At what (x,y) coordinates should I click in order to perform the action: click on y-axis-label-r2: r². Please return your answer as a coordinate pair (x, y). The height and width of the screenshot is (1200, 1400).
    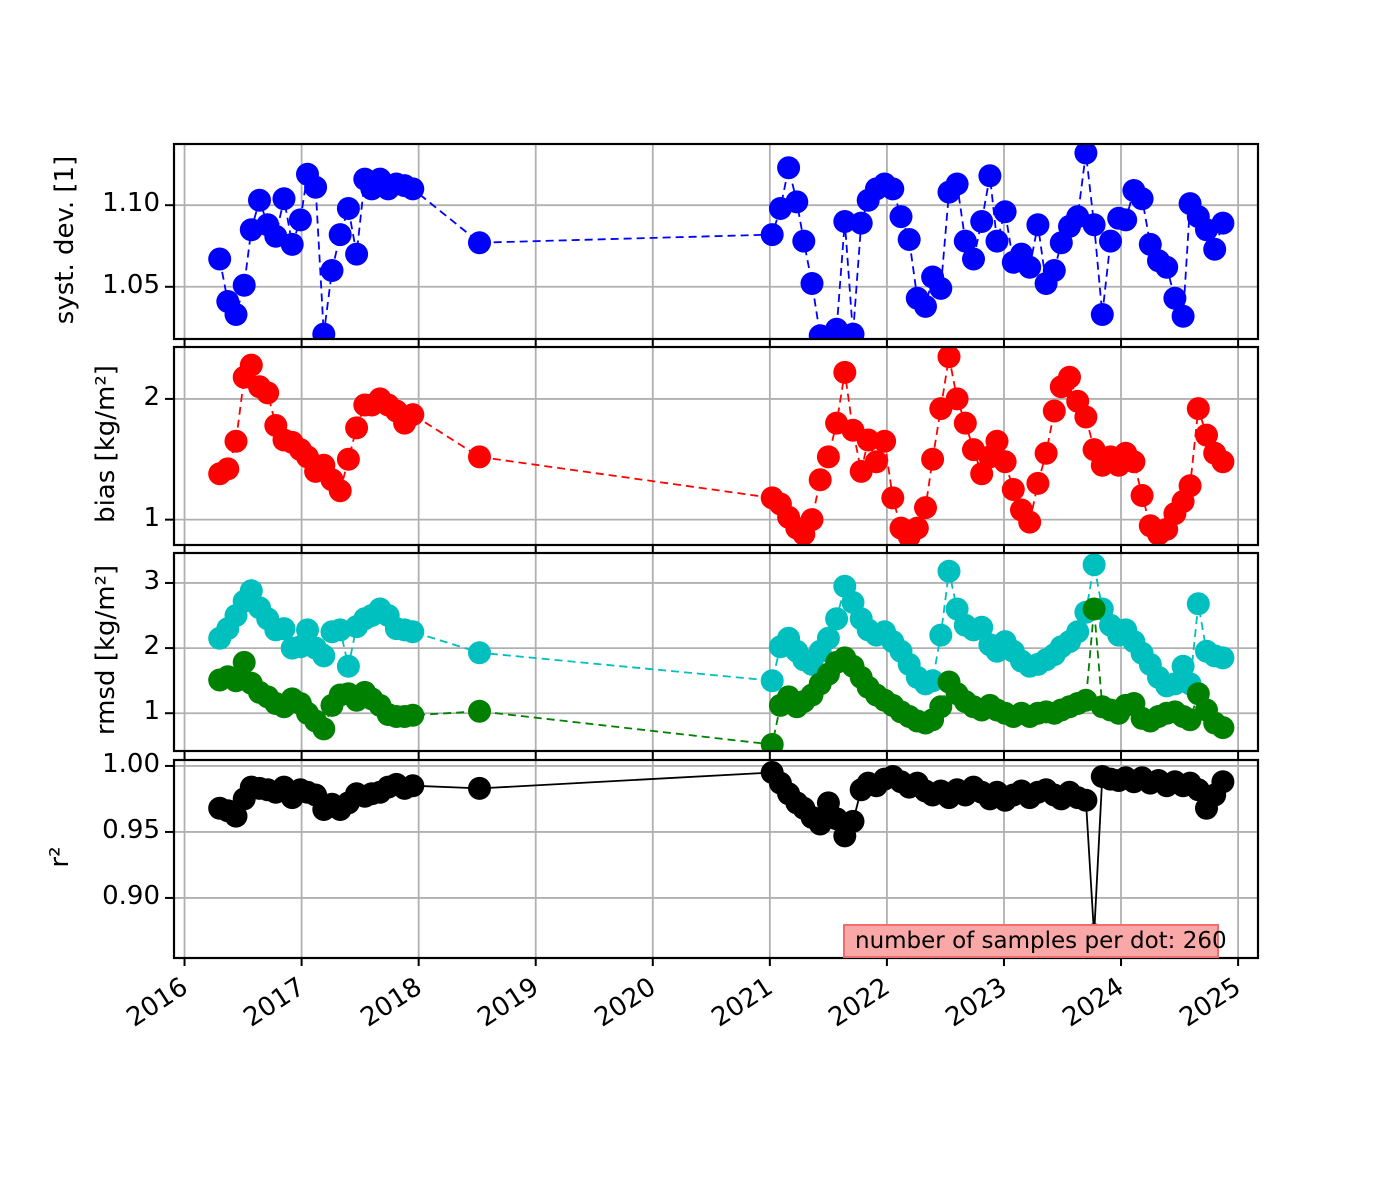
    Looking at the image, I should click on (60, 857).